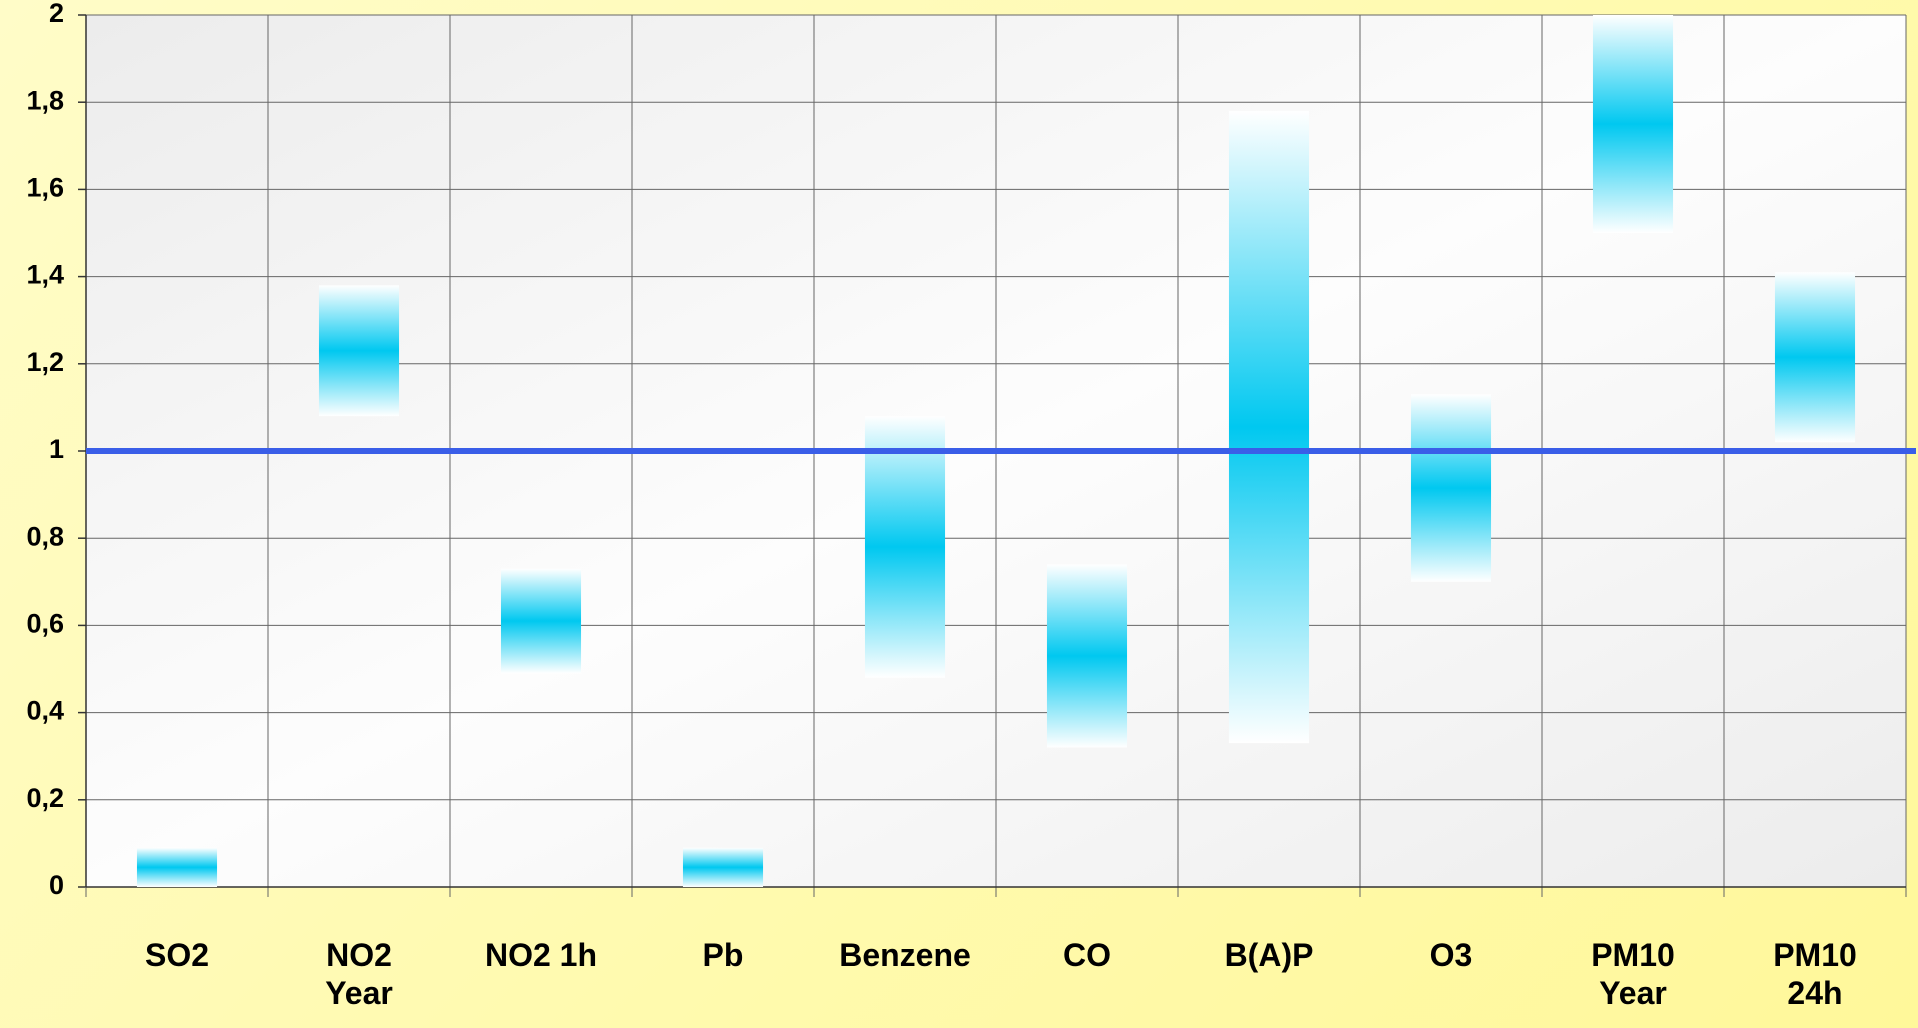  I want to click on y-tick-label: 0,4, so click(45, 711).